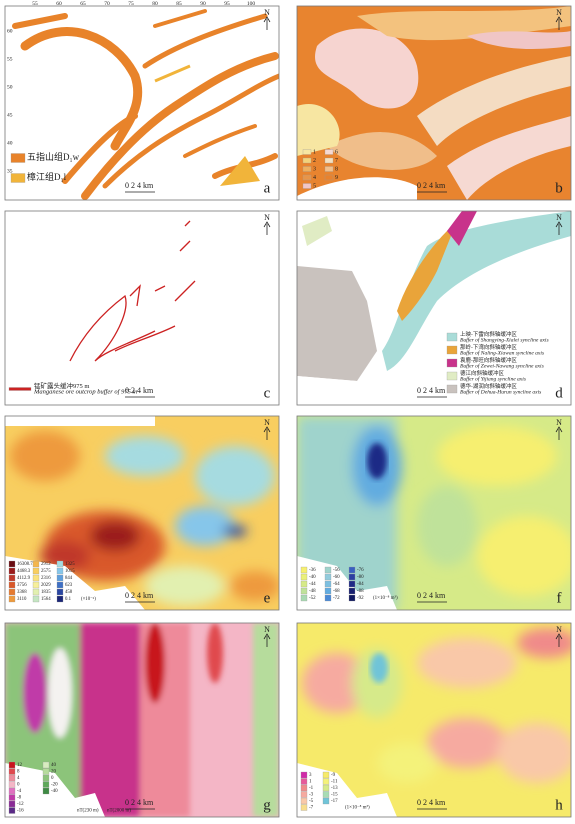 Image resolution: width=575 pixels, height=824 pixels. What do you see at coordinates (311, 795) in the screenshot?
I see `legend-label: -3` at bounding box center [311, 795].